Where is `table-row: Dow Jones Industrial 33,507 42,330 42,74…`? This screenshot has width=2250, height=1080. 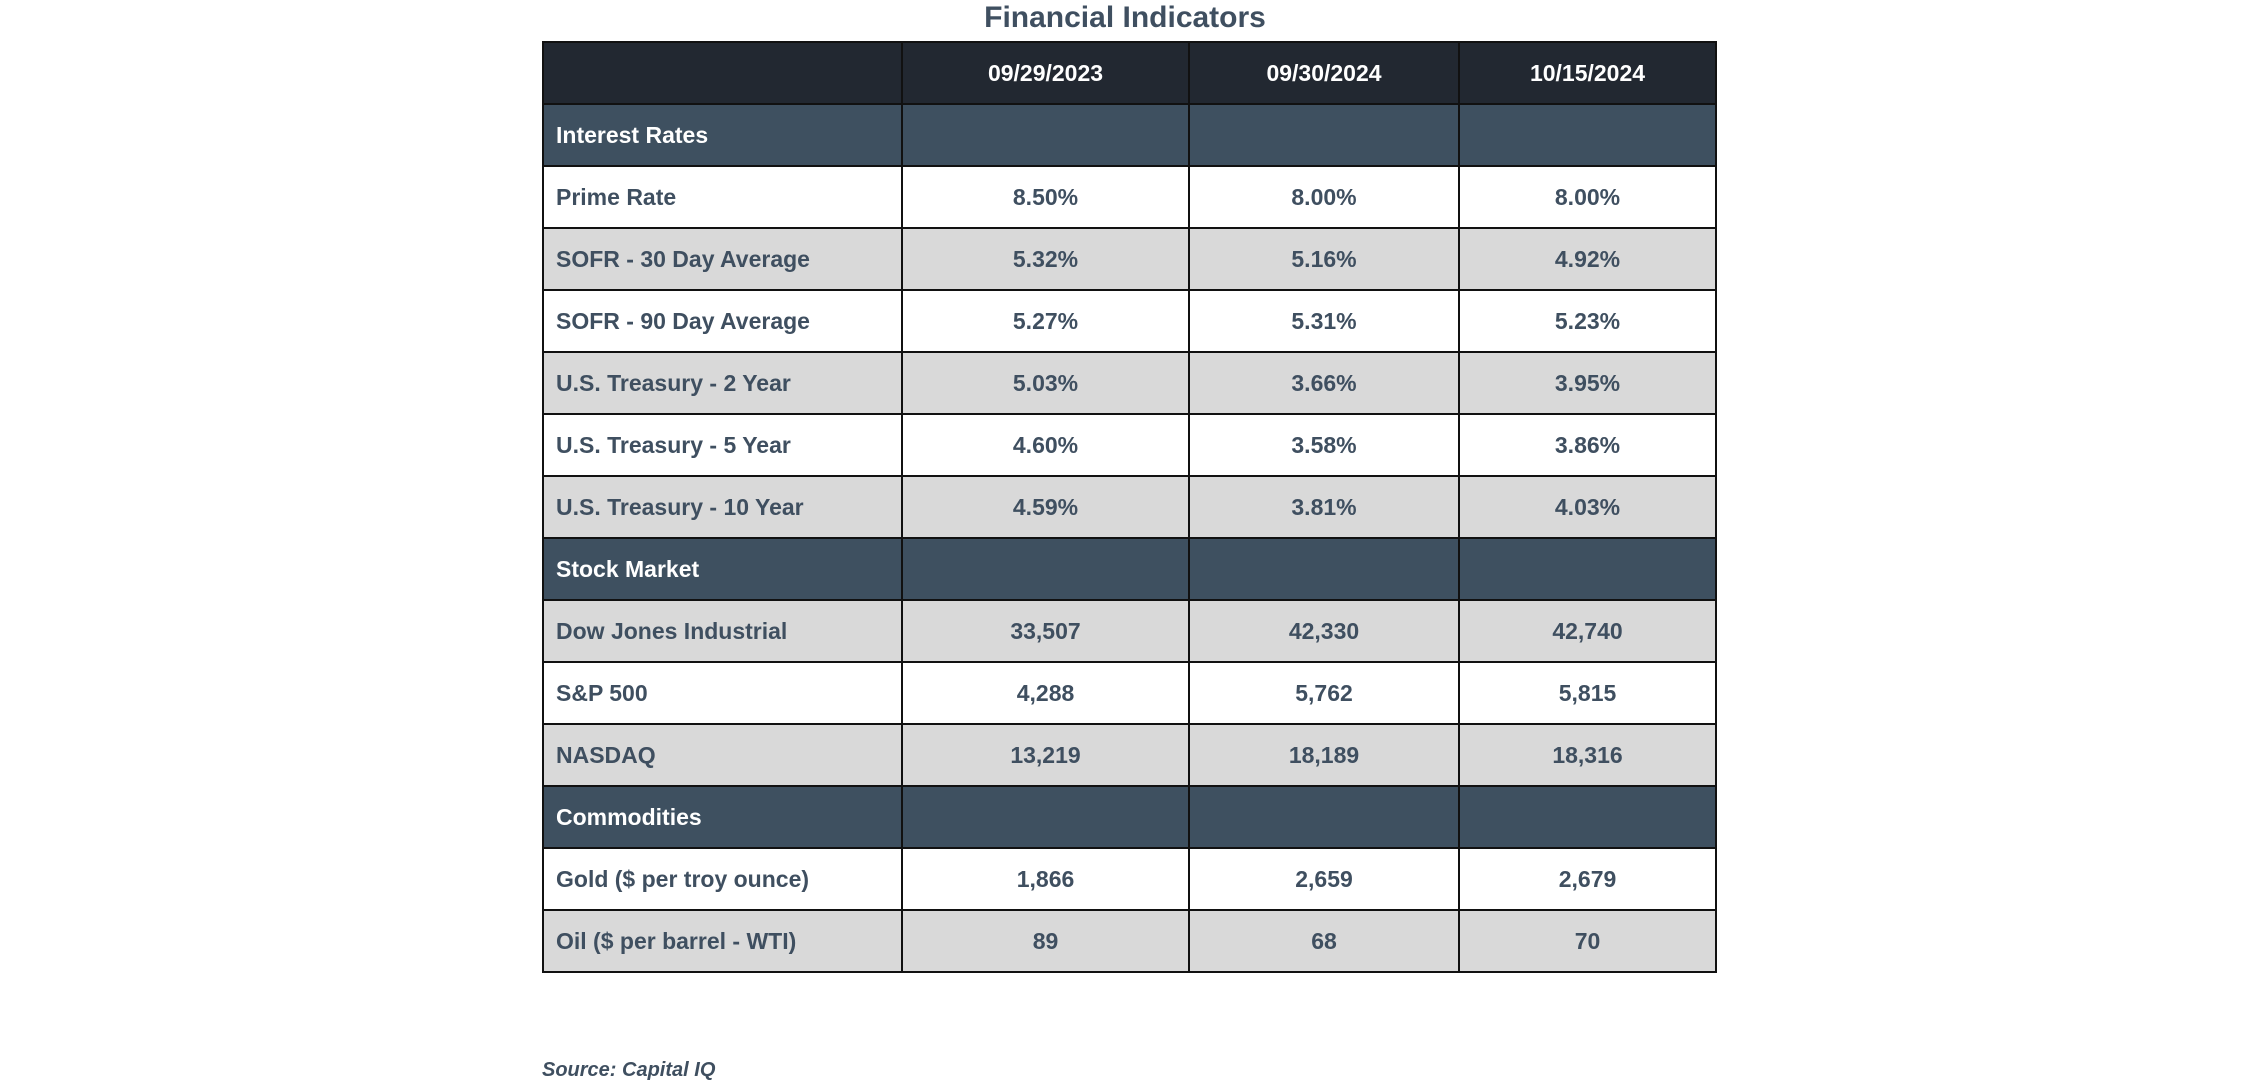 table-row: Dow Jones Industrial 33,507 42,330 42,74… is located at coordinates (1129, 631).